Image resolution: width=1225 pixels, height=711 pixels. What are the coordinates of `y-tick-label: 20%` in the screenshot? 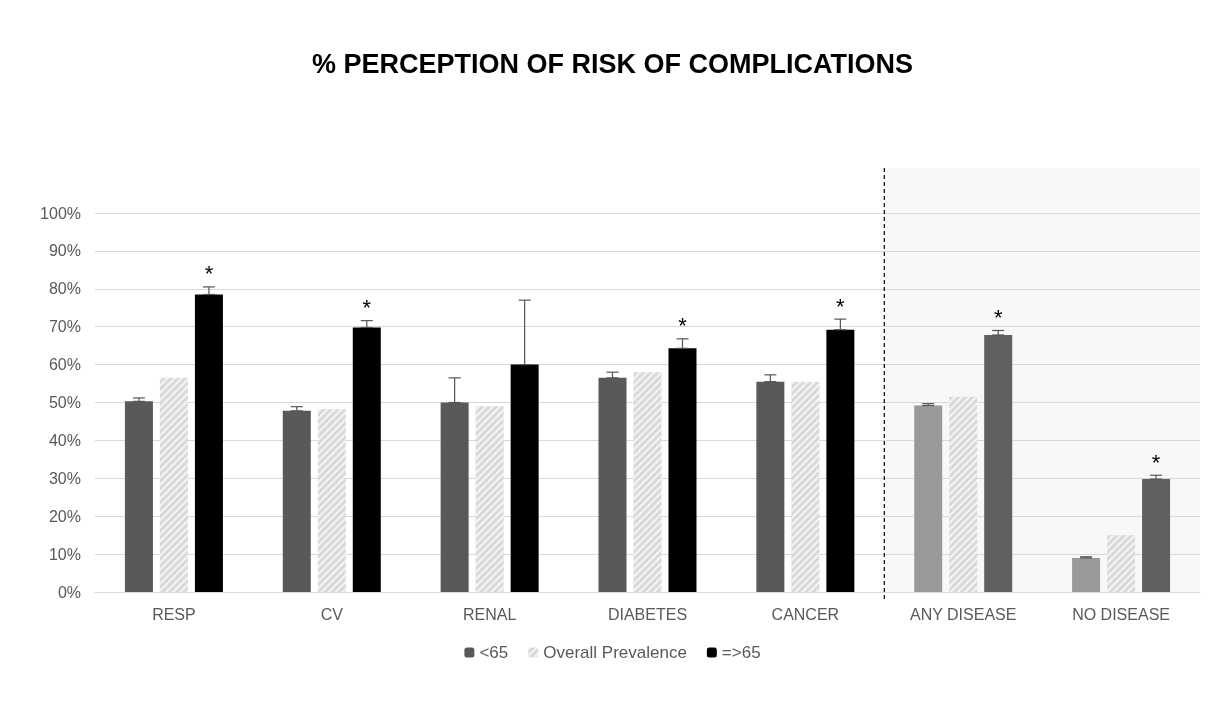 It's located at (64, 516).